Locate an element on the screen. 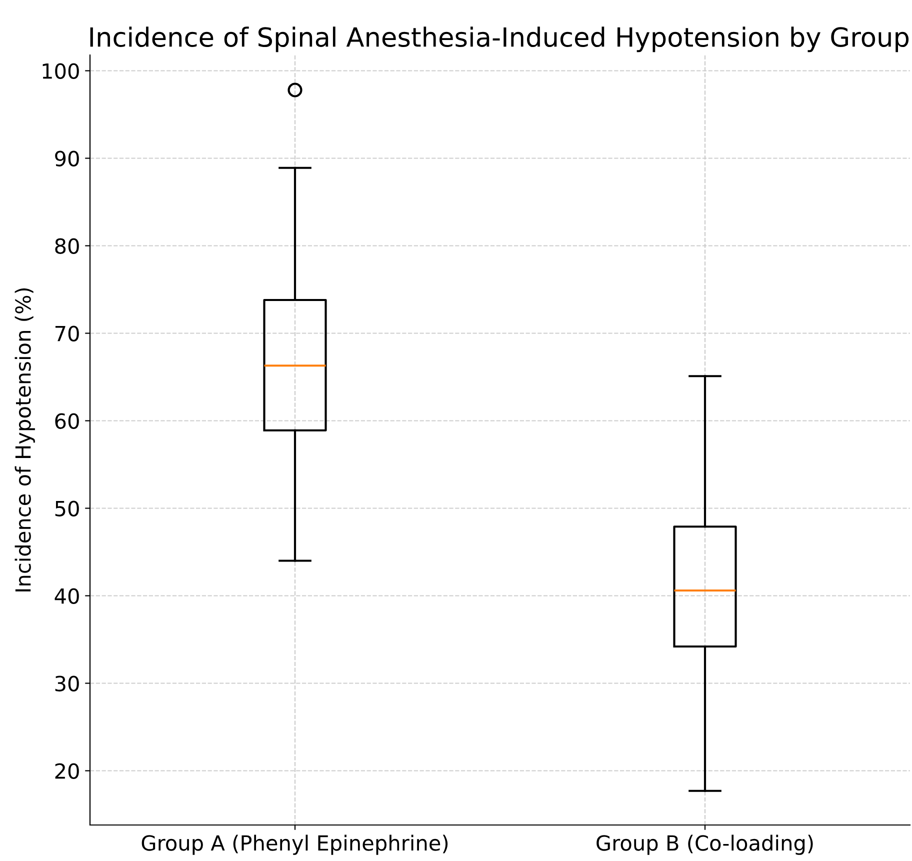 This screenshot has width=912, height=861. y-axis-title: Incidence of Hypotension (%) is located at coordinates (24, 440).